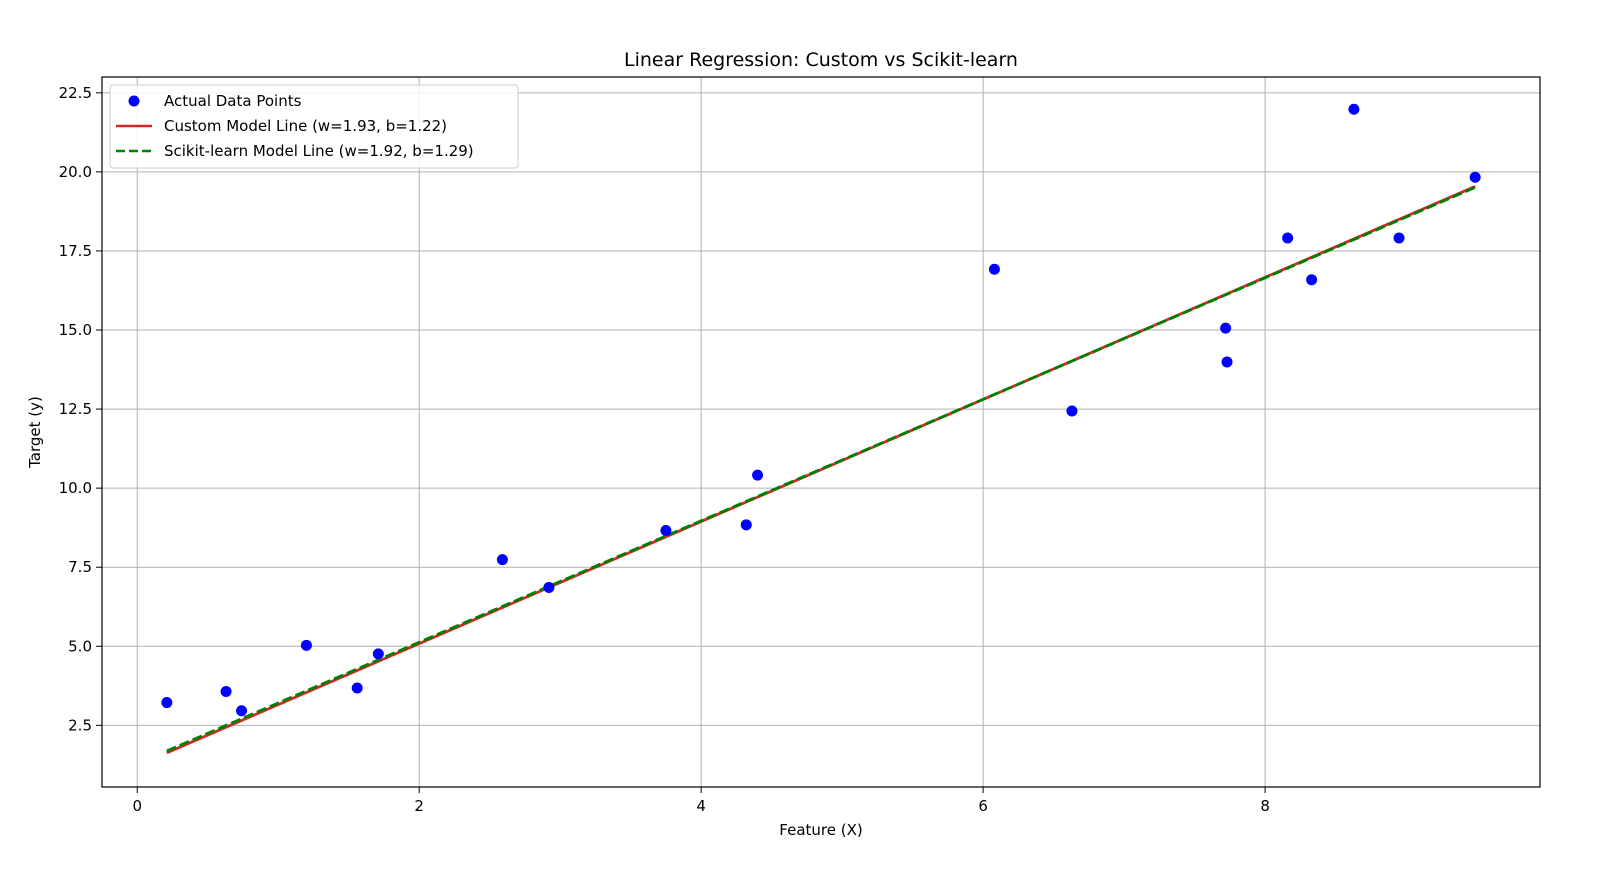  I want to click on x-tick-label: 0, so click(137, 806).